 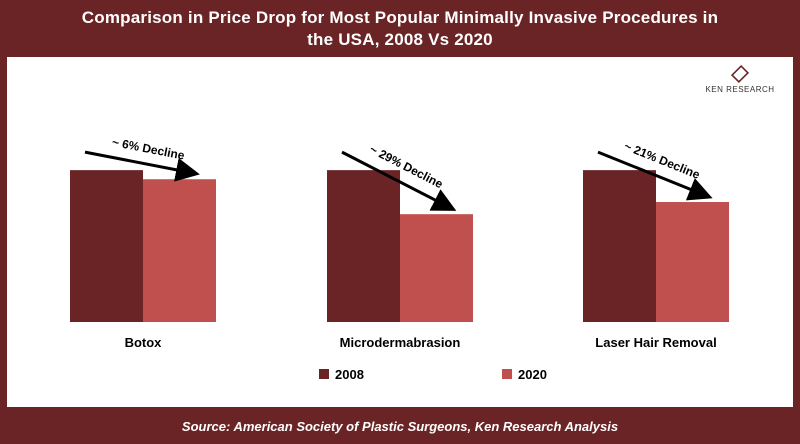 I want to click on logo-mark-icon, so click(x=740, y=74).